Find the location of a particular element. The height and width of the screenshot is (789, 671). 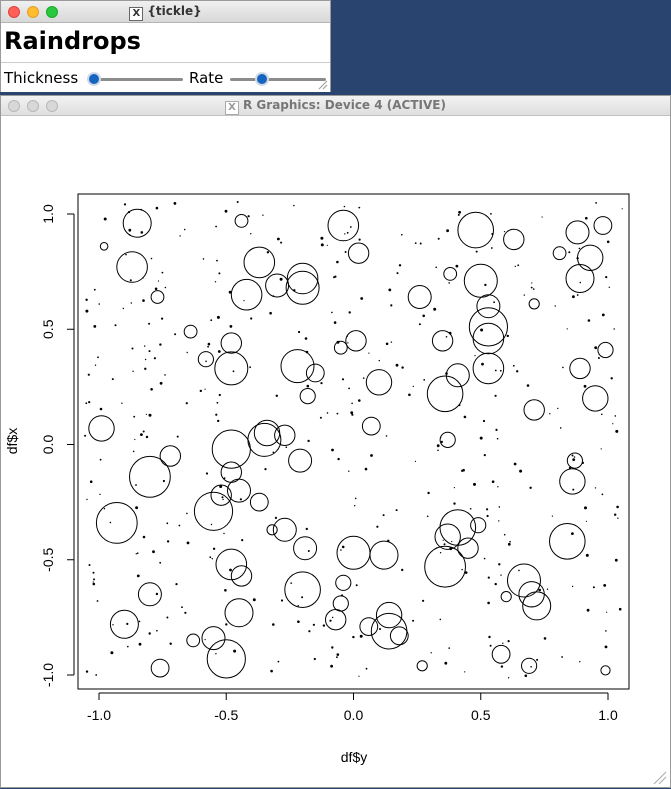

rate-slider-knob is located at coordinates (261, 79).